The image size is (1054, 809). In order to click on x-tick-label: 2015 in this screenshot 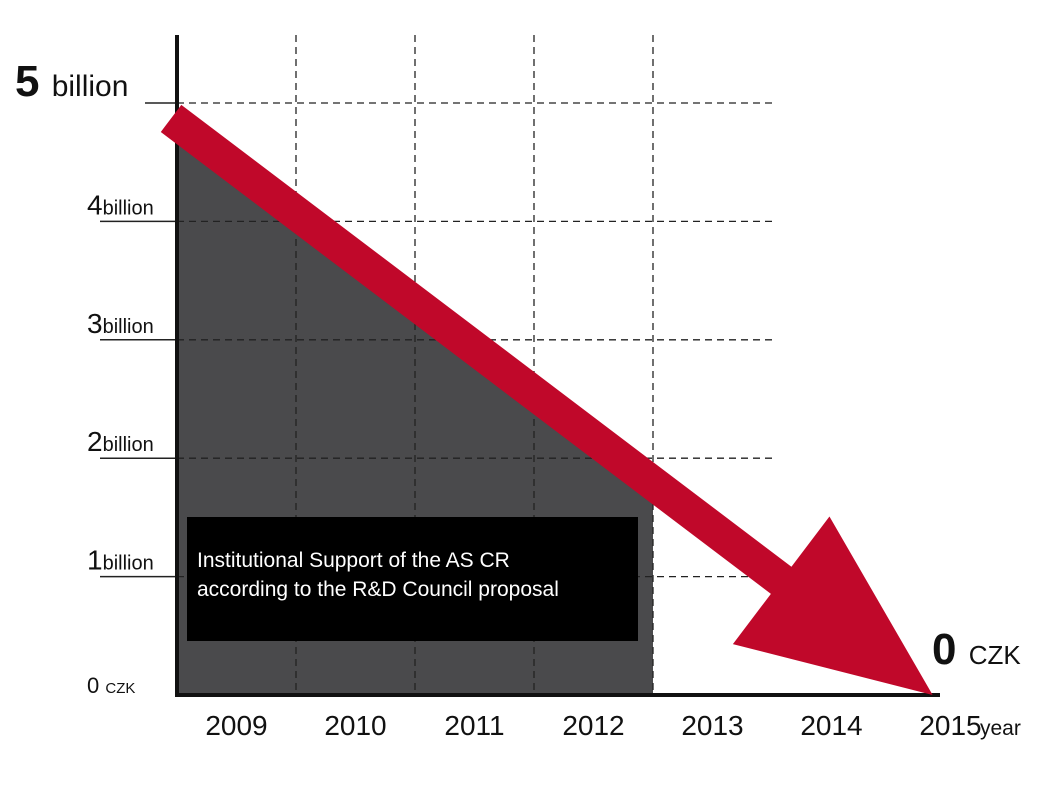, I will do `click(950, 725)`.